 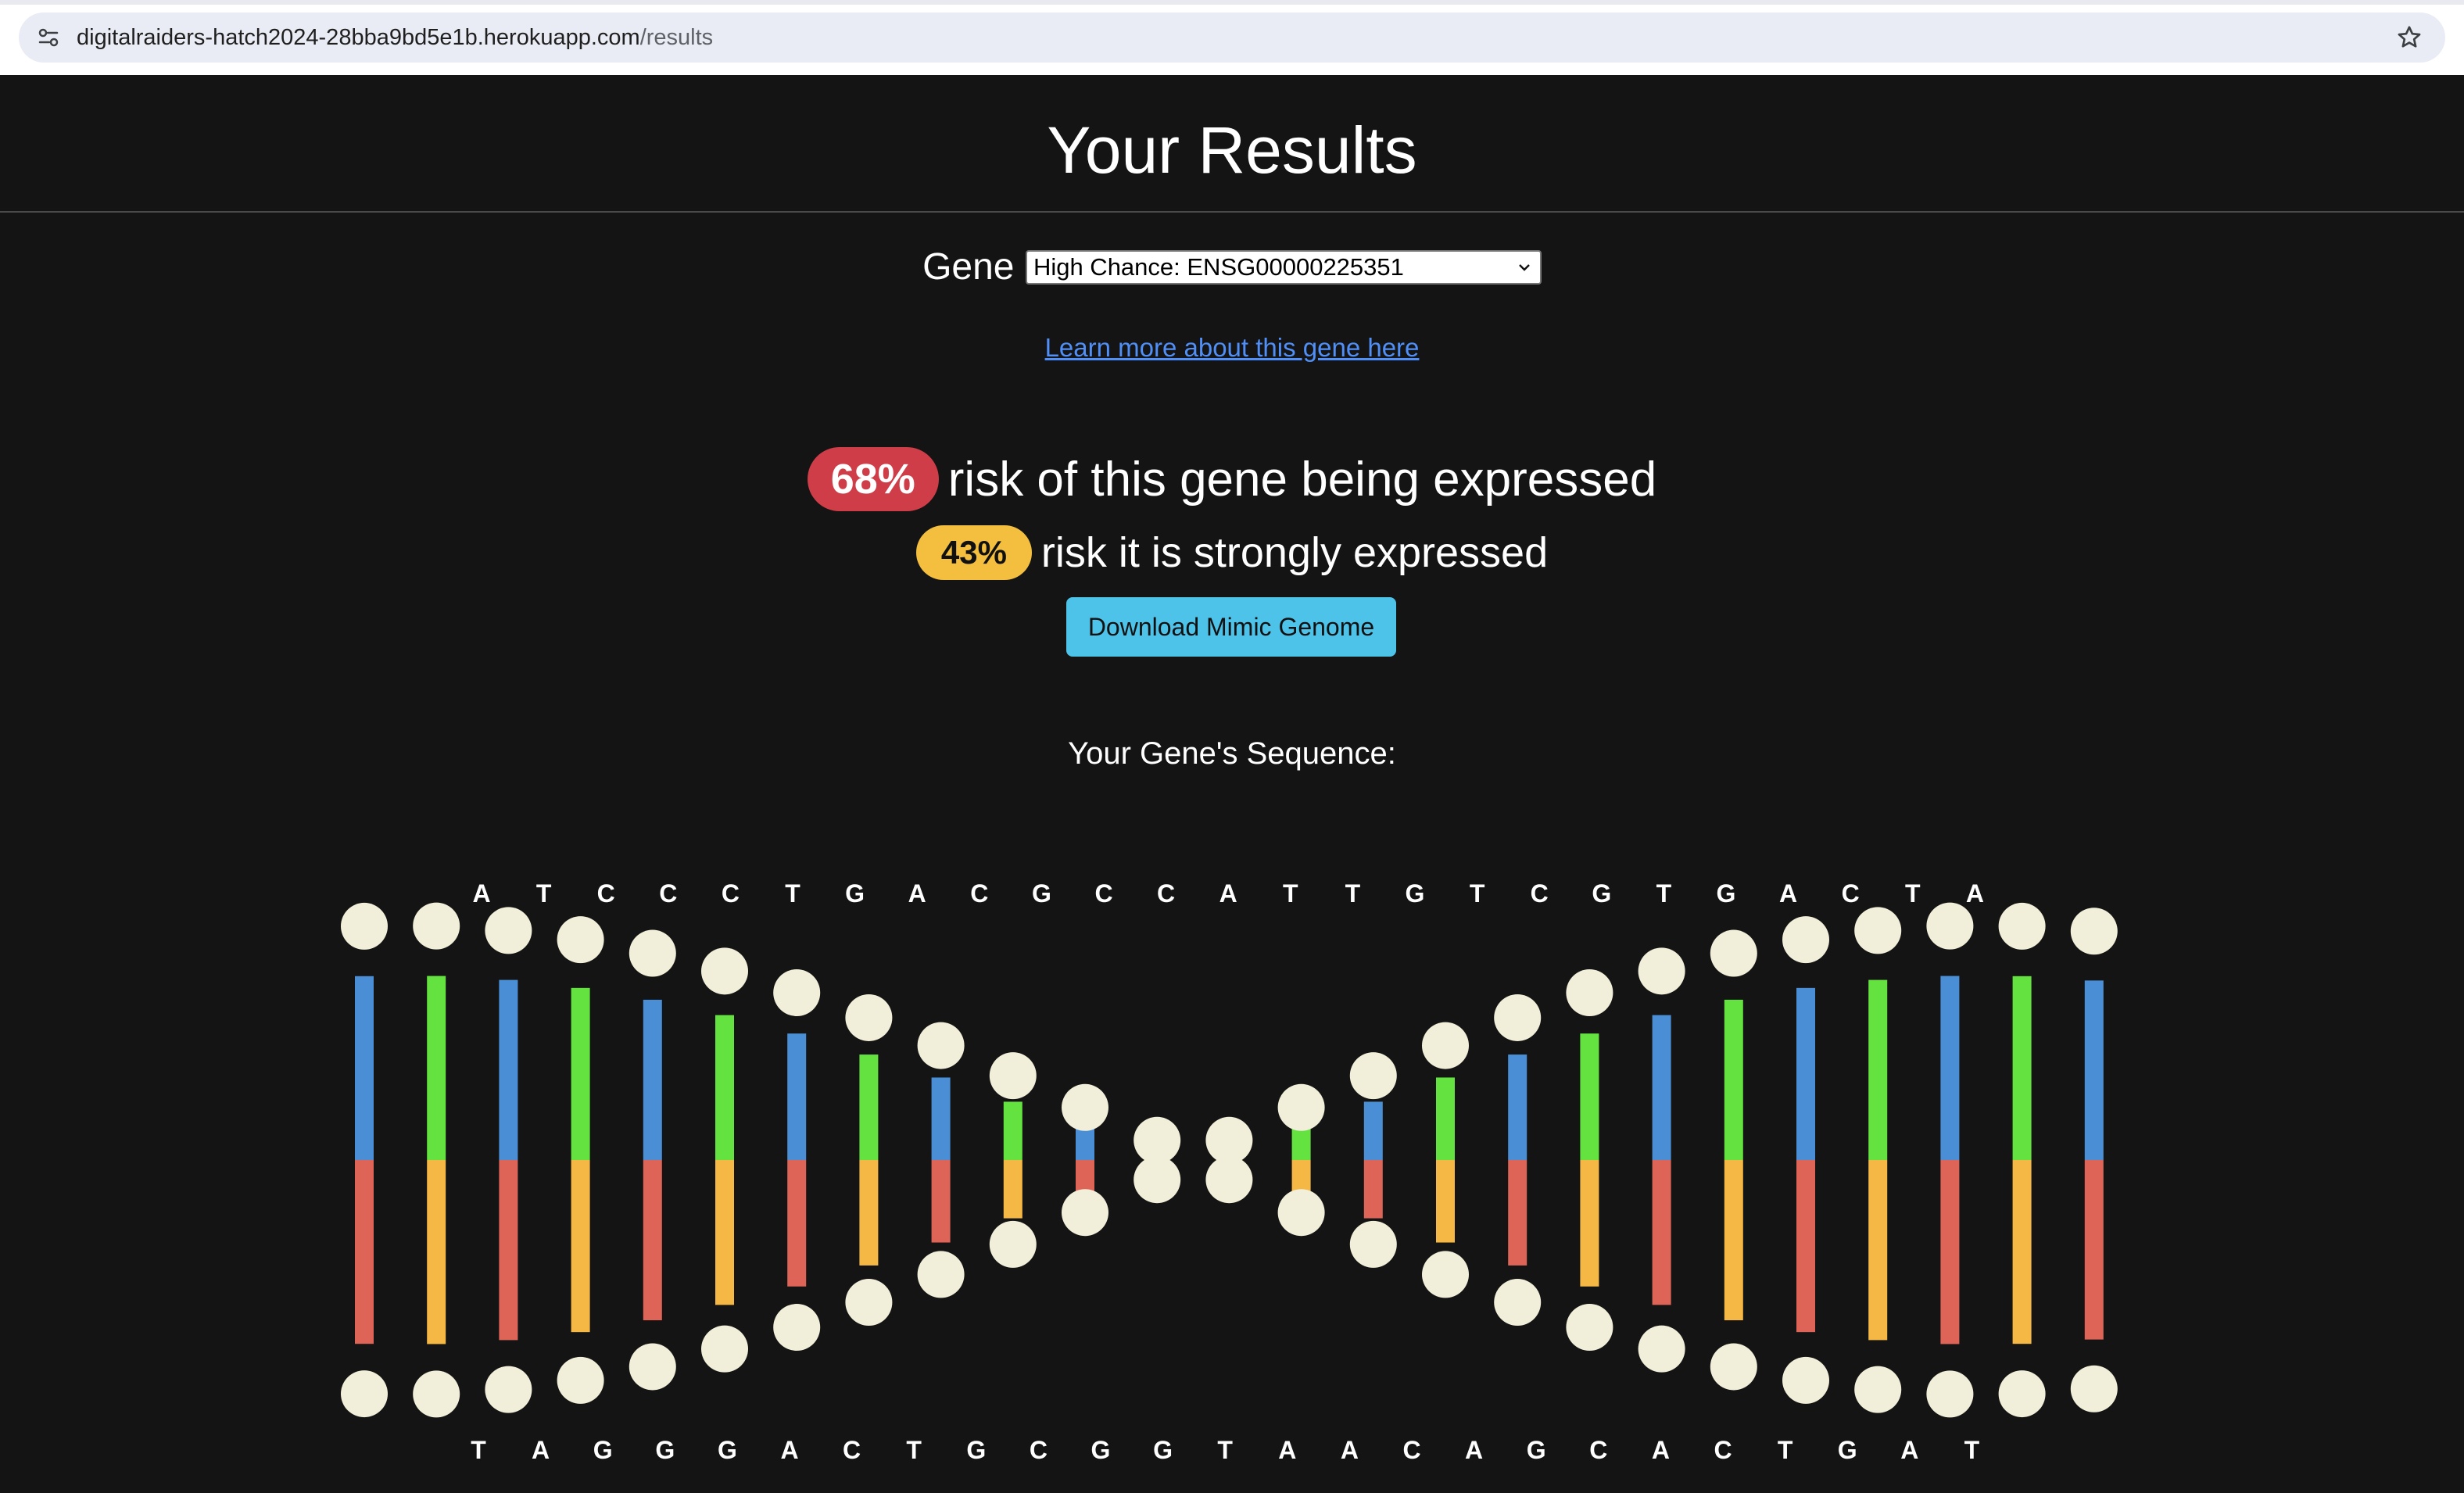 What do you see at coordinates (1231, 627) in the screenshot?
I see `download-mimic-genome-button: Download Mimic Genome` at bounding box center [1231, 627].